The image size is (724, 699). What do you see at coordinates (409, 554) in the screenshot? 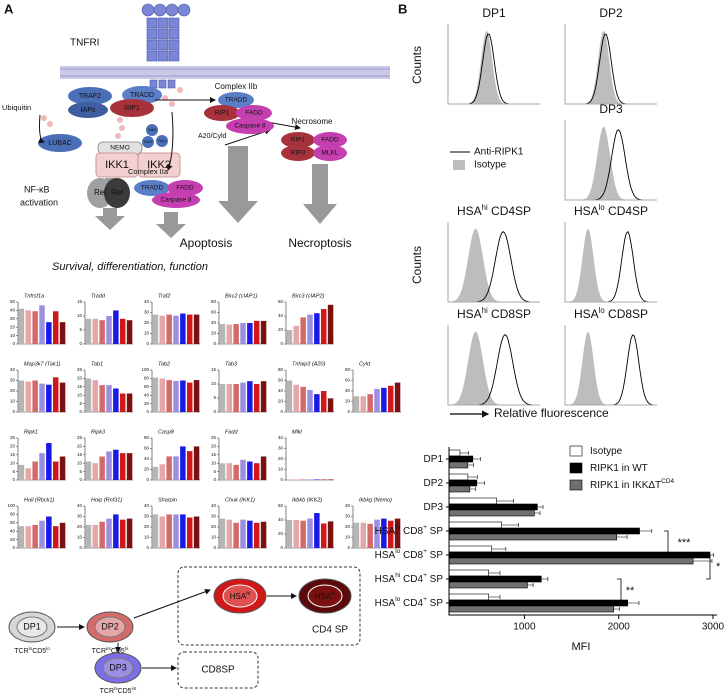
I see `y-tick-label: HSAlo CD8+ SP` at bounding box center [409, 554].